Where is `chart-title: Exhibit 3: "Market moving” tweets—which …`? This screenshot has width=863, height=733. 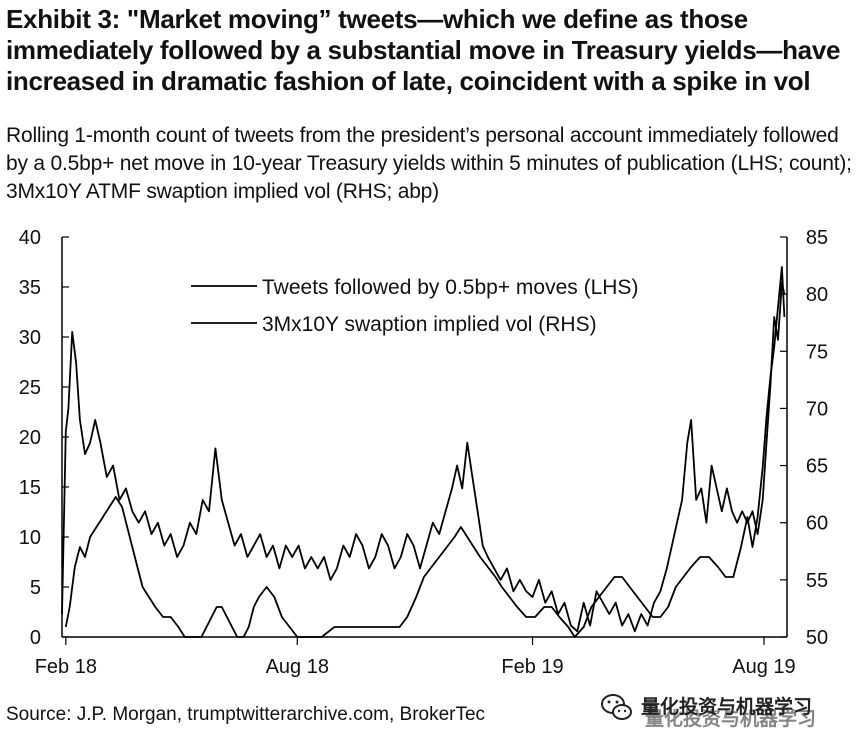
chart-title: Exhibit 3: "Market moving” tweets—which … is located at coordinates (423, 50).